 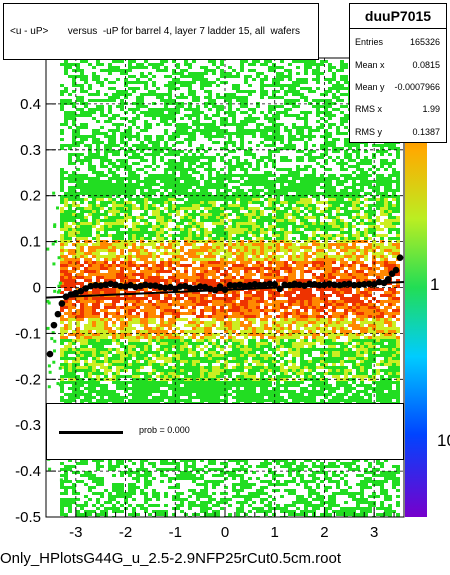 I want to click on x-tick-label: -2, so click(x=125, y=532).